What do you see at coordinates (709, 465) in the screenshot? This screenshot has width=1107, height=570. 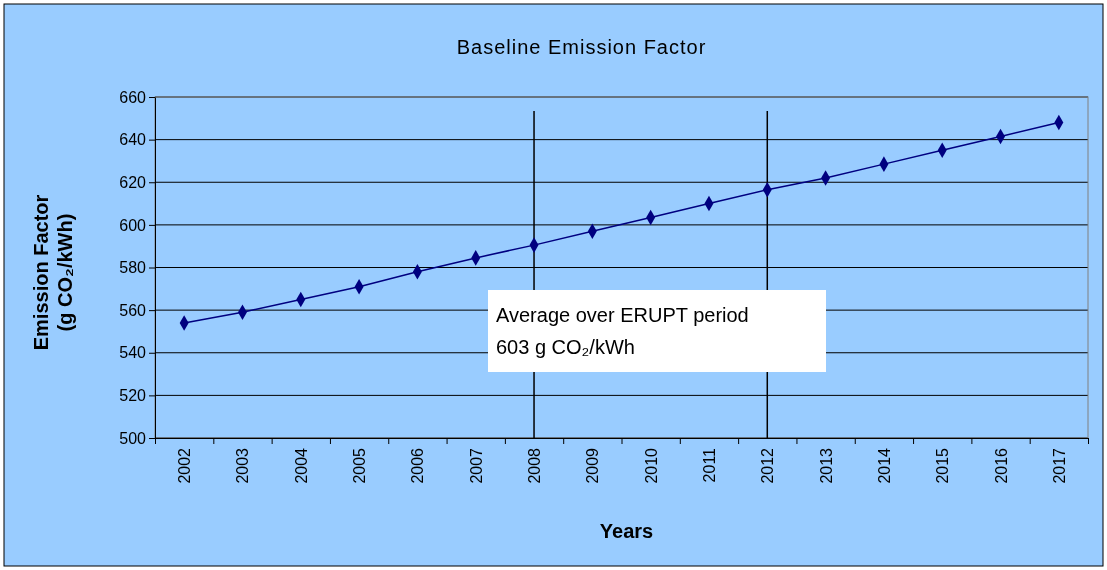 I see `x-tick-label: 2011` at bounding box center [709, 465].